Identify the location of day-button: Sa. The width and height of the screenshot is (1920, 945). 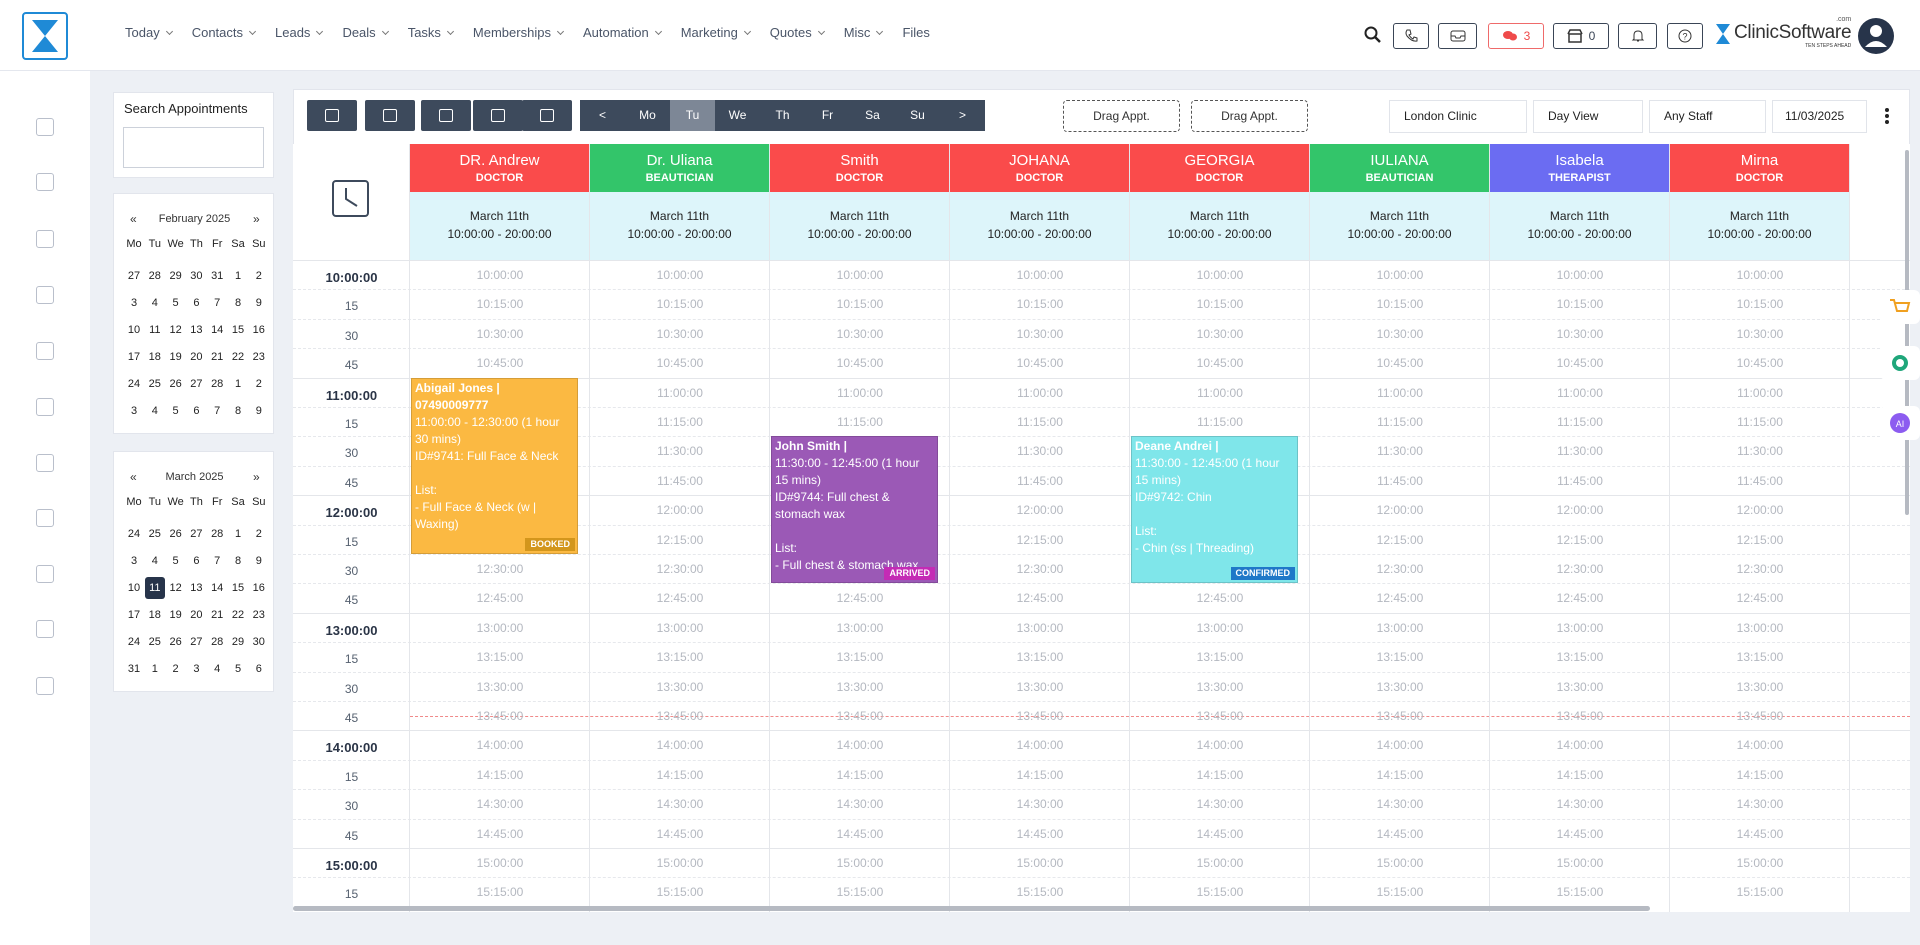
(872, 115).